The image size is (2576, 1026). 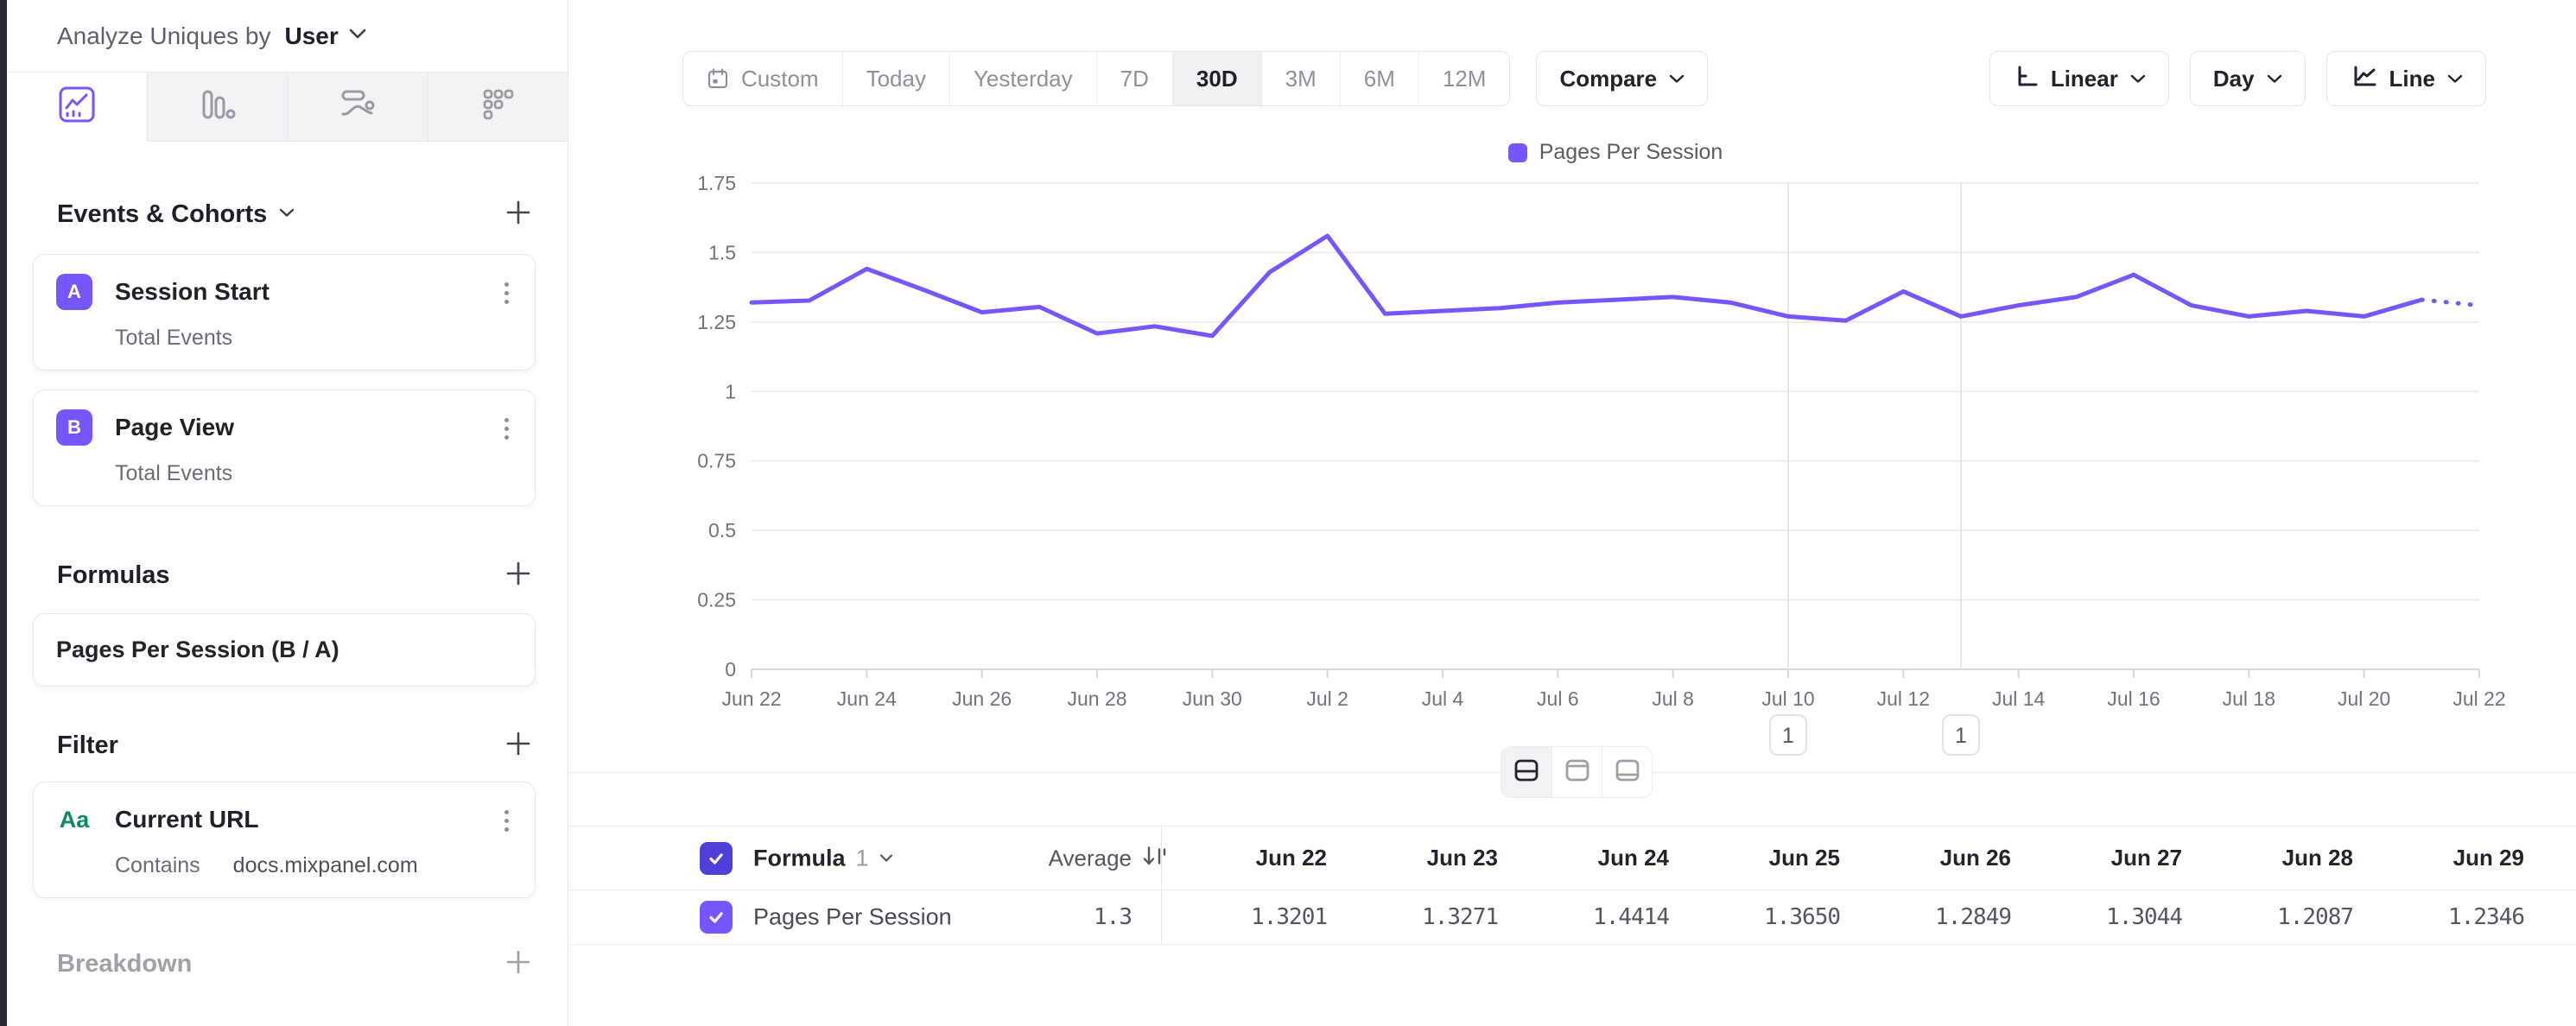 I want to click on add-breakdown-button, so click(x=518, y=964).